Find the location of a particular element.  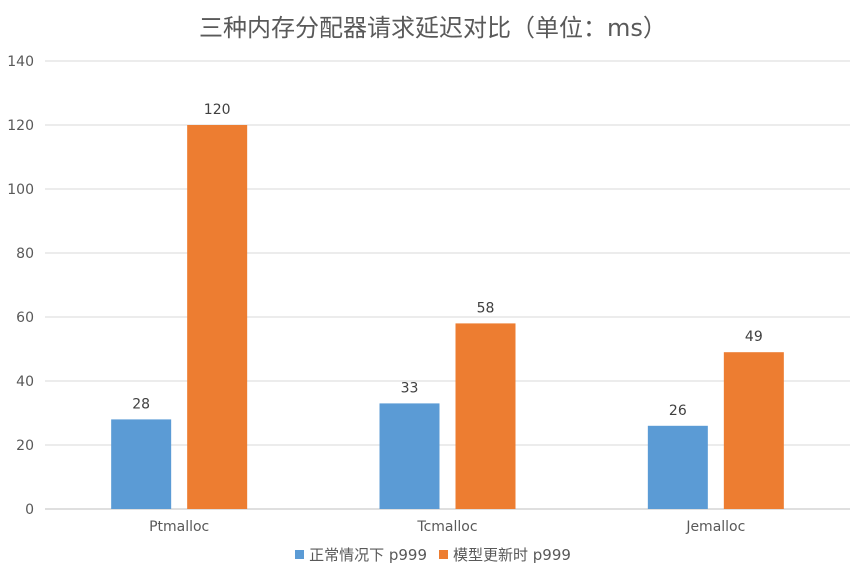

y-tick-label: 140 is located at coordinates (20, 62).